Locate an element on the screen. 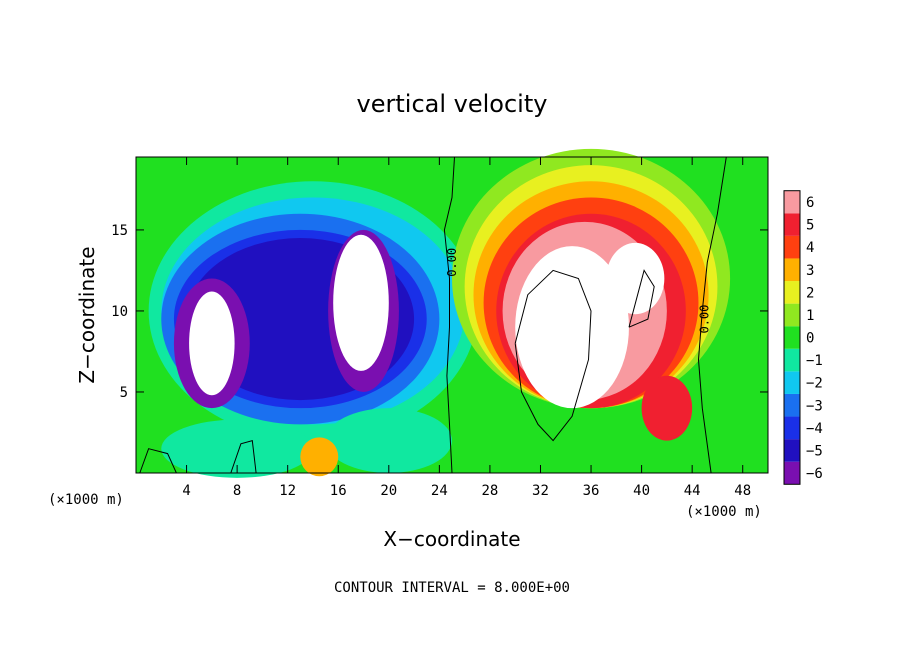 Image resolution: width=904 pixels, height=654 pixels. contour-interval-note: CONTOUR INTERVAL = 8.000E+00 is located at coordinates (452, 588).